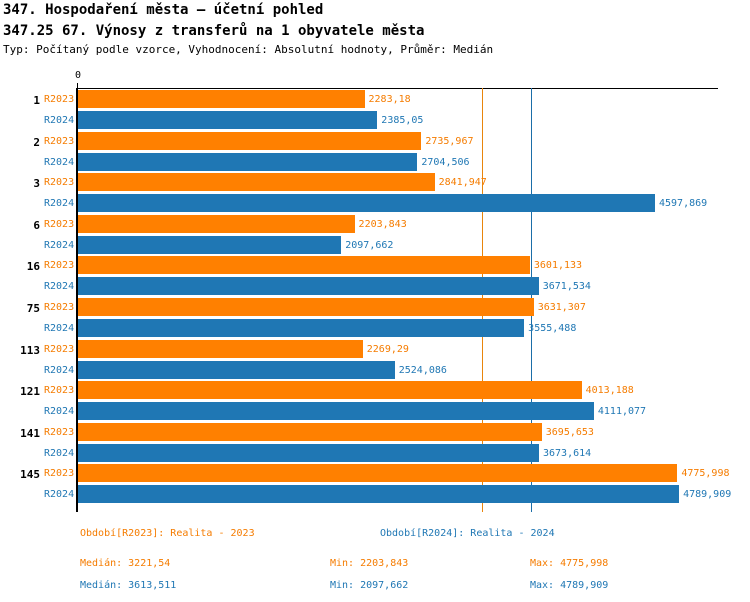 This screenshot has height=602, width=750. I want to click on bar-value-label: 3673,614, so click(567, 453).